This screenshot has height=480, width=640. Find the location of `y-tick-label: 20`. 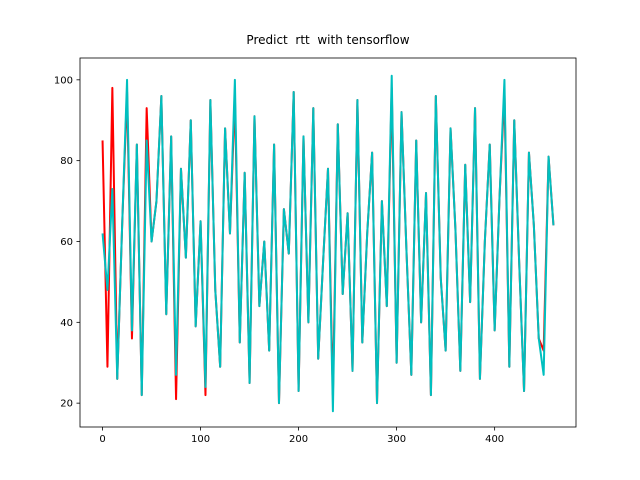

y-tick-label: 20 is located at coordinates (66, 404).